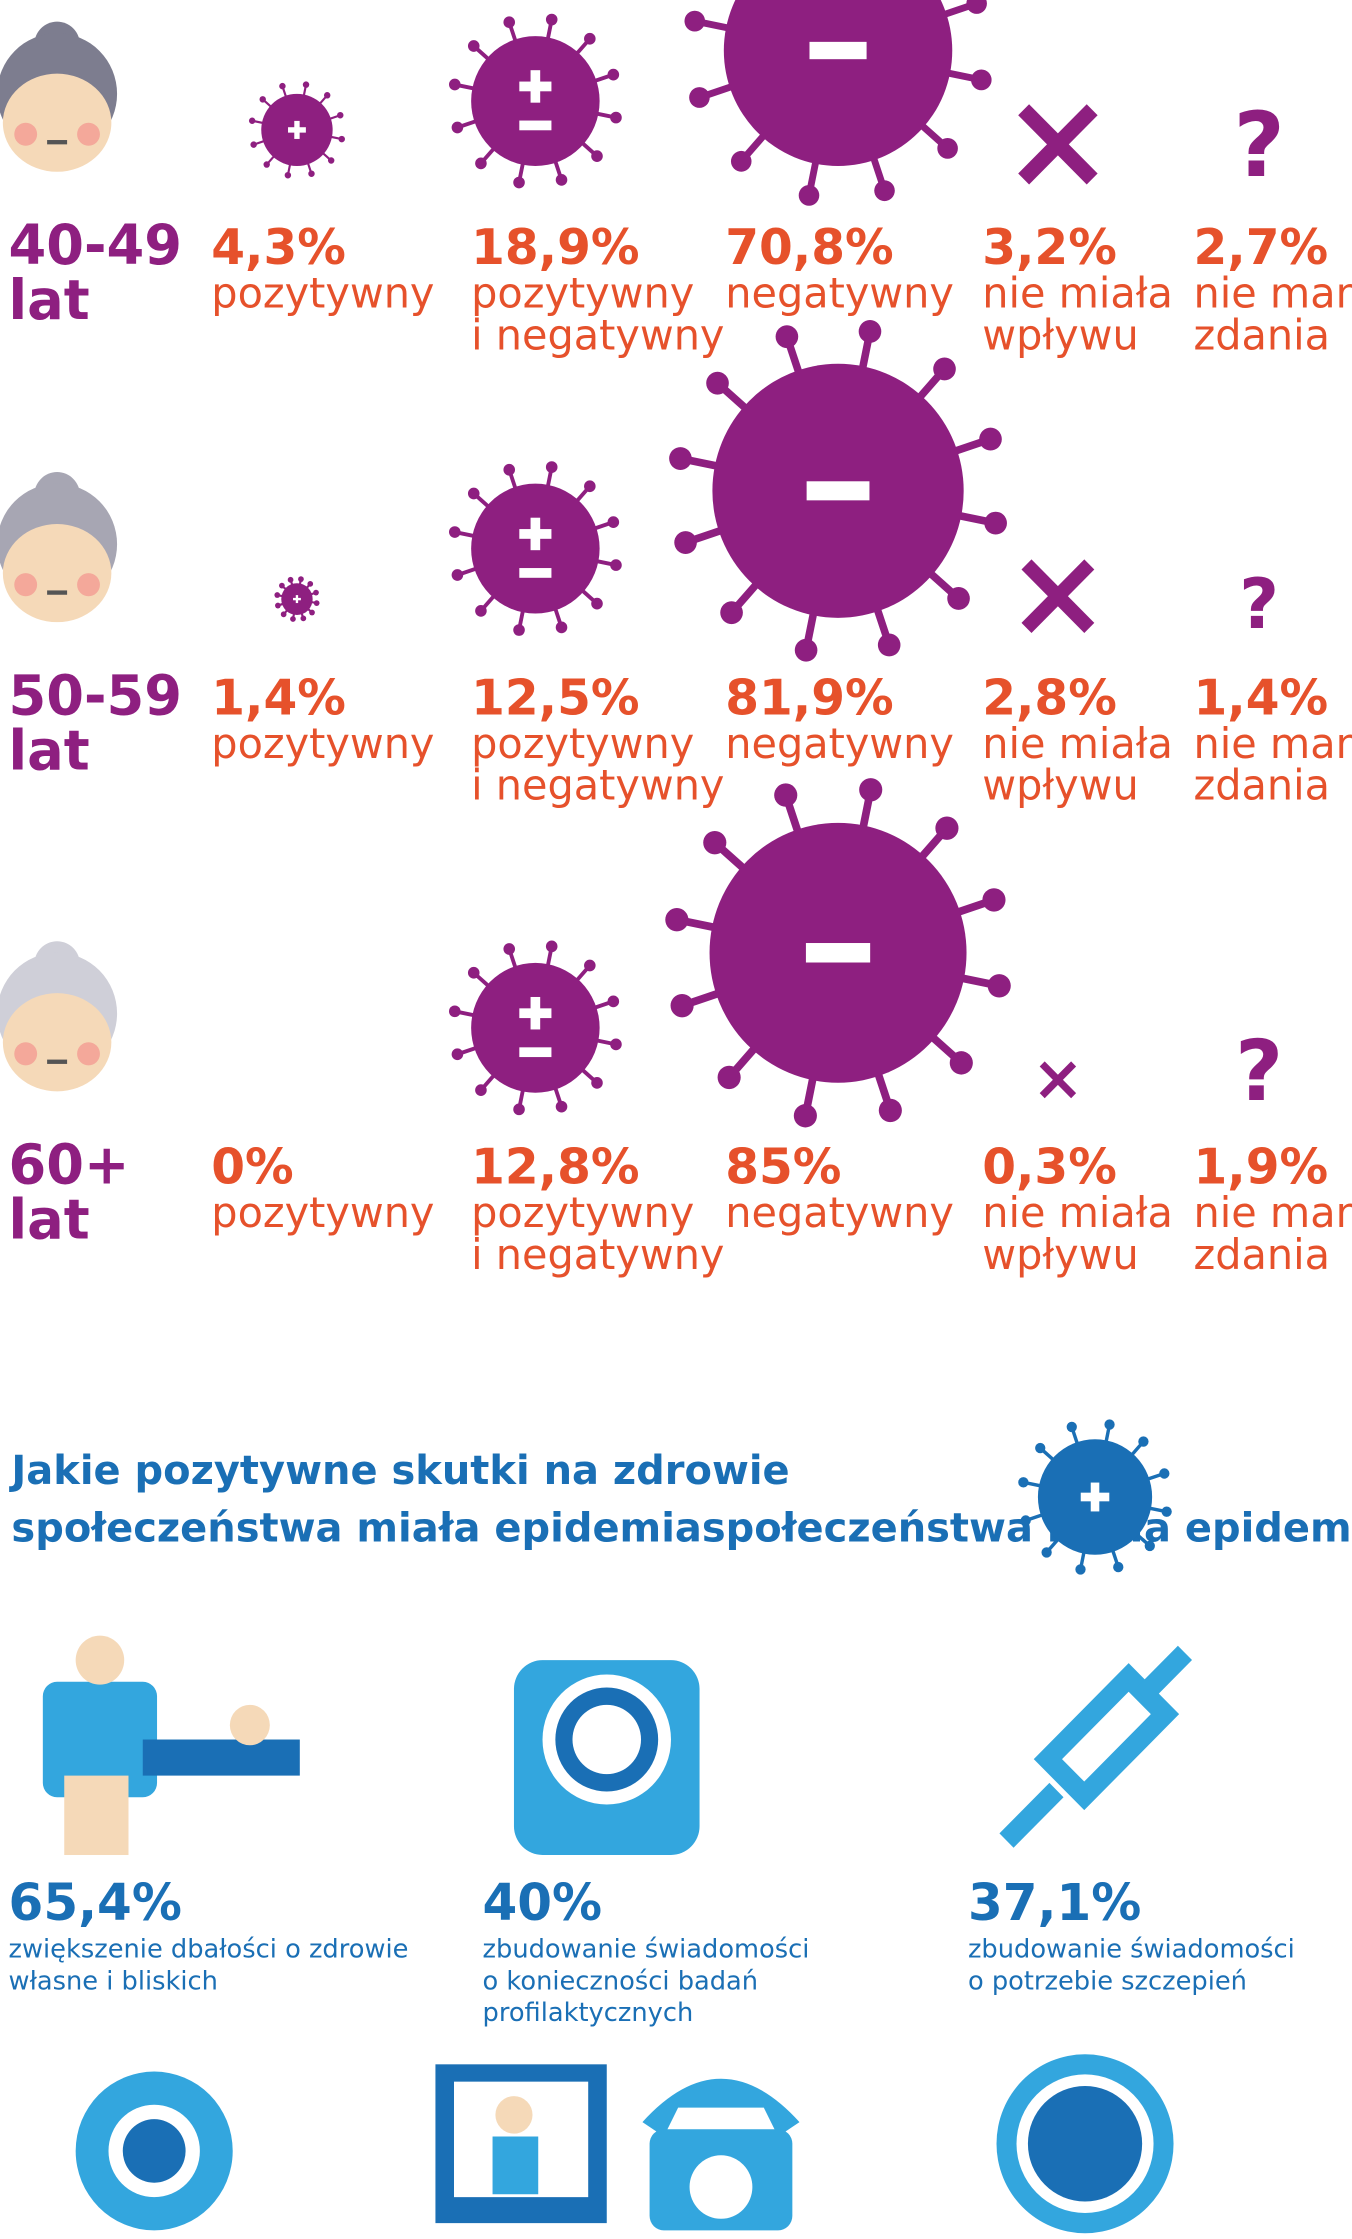  Describe the element at coordinates (597, 785) in the screenshot. I see `answer-label: i negatywny` at that location.